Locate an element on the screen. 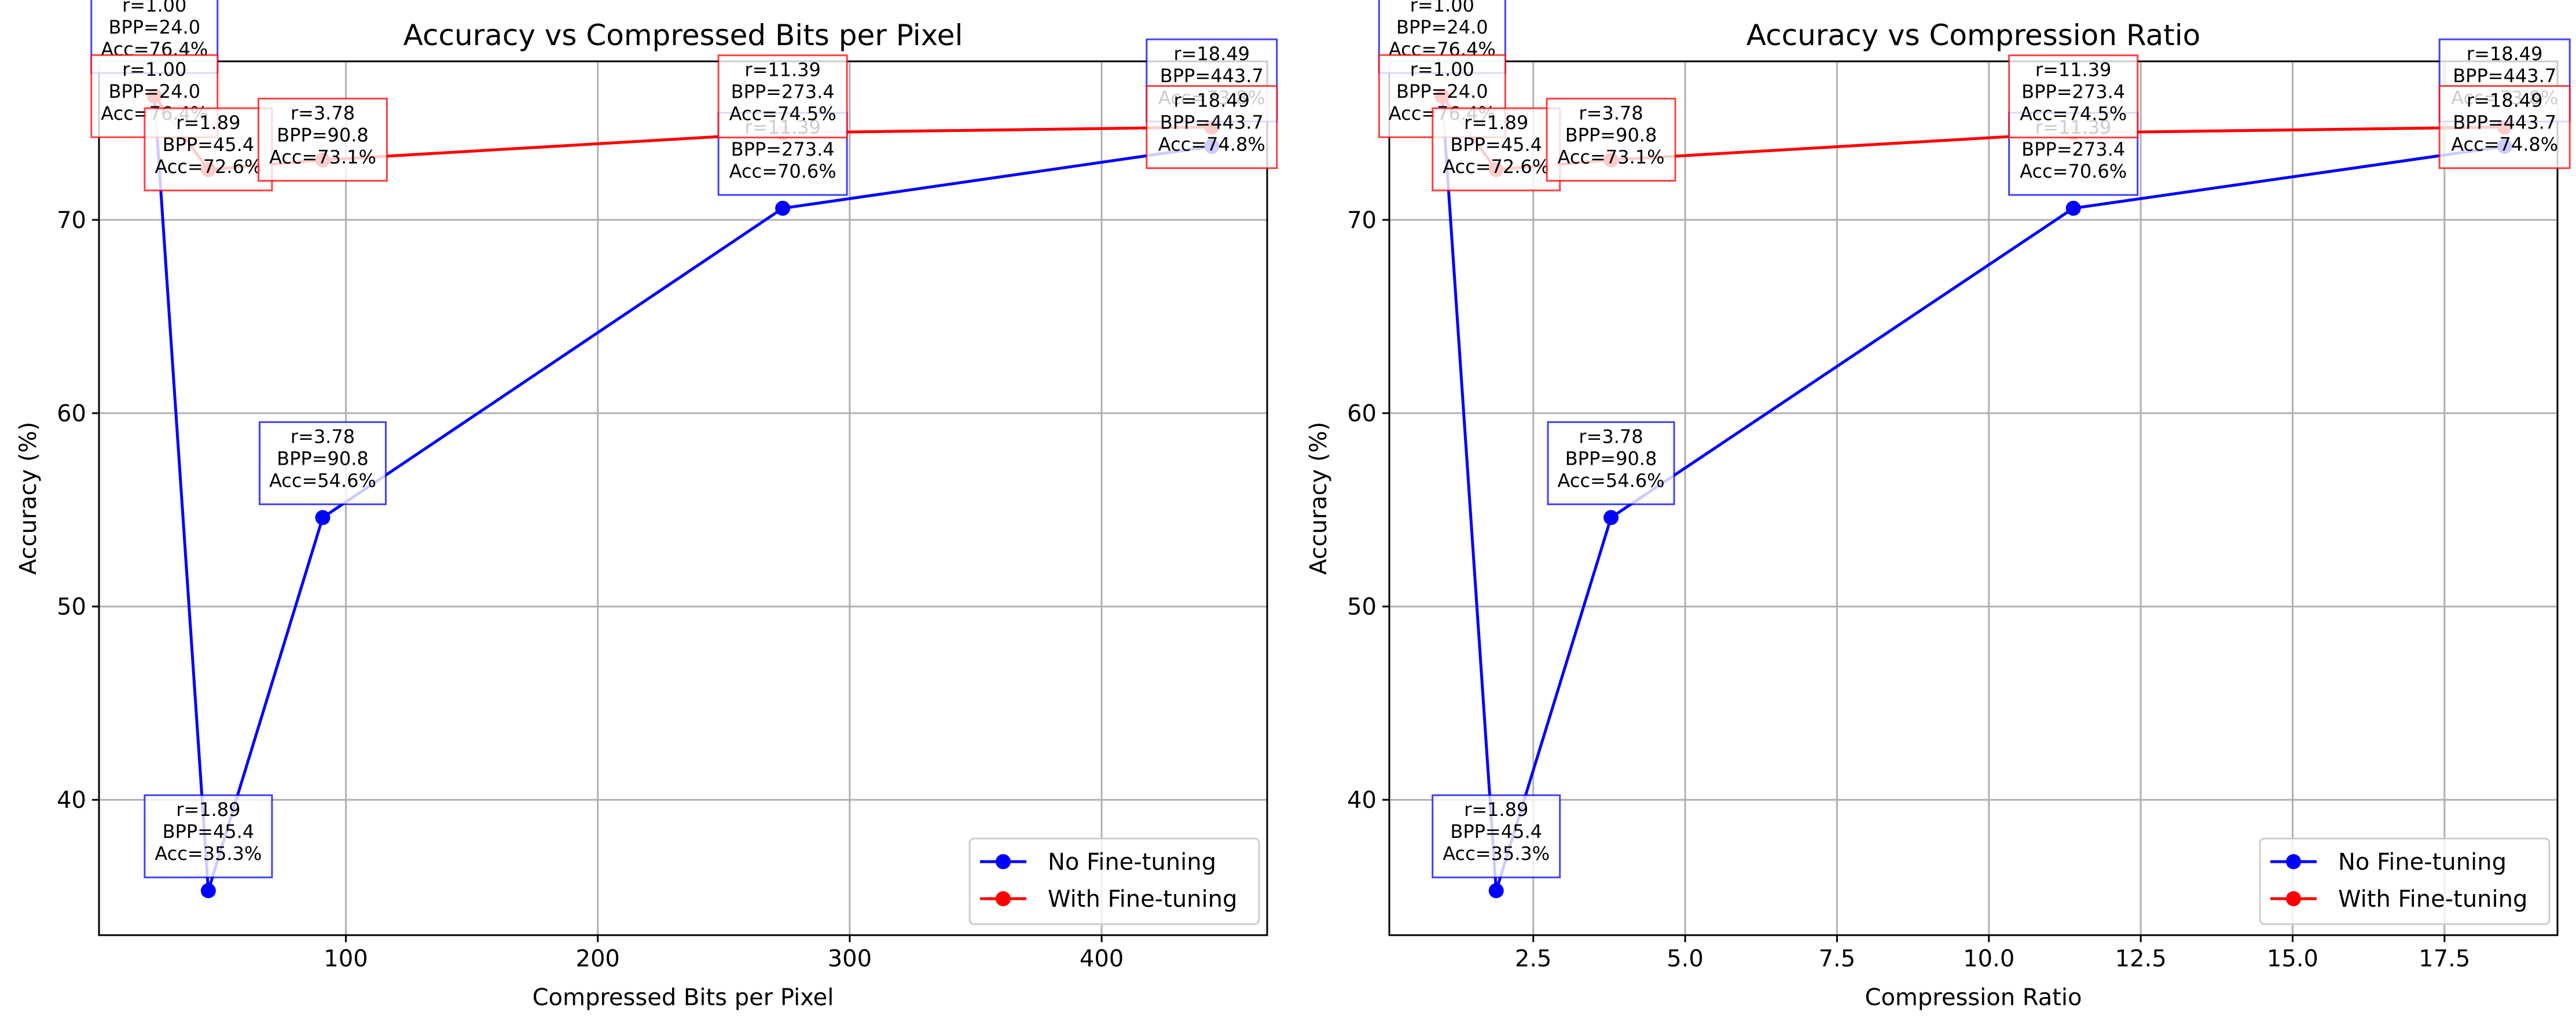 The width and height of the screenshot is (2576, 1026). left-chart-title: Accuracy vs Compressed Bits per Pixel is located at coordinates (683, 35).